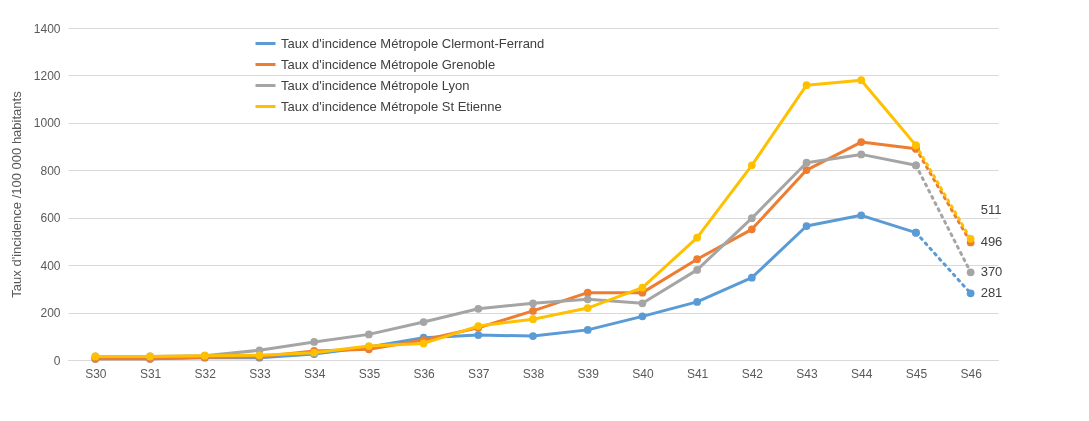 This screenshot has width=1089, height=421. Describe the element at coordinates (916, 373) in the screenshot. I see `x-tick-label: S45` at that location.